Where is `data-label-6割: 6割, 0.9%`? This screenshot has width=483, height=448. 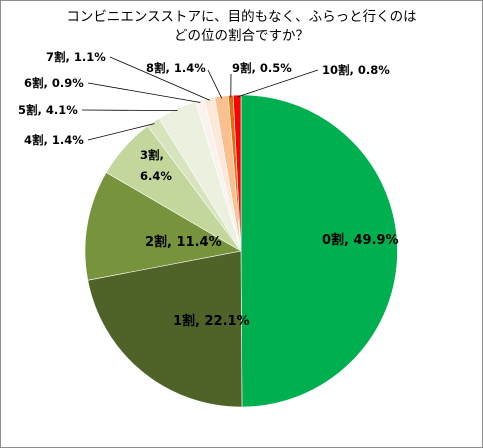
data-label-6割: 6割, 0.9% is located at coordinates (54, 83).